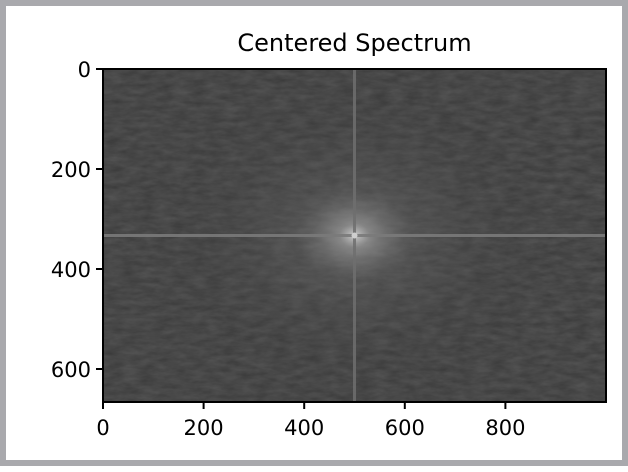 This screenshot has width=628, height=472. What do you see at coordinates (71, 270) in the screenshot?
I see `y-tick-label: 400` at bounding box center [71, 270].